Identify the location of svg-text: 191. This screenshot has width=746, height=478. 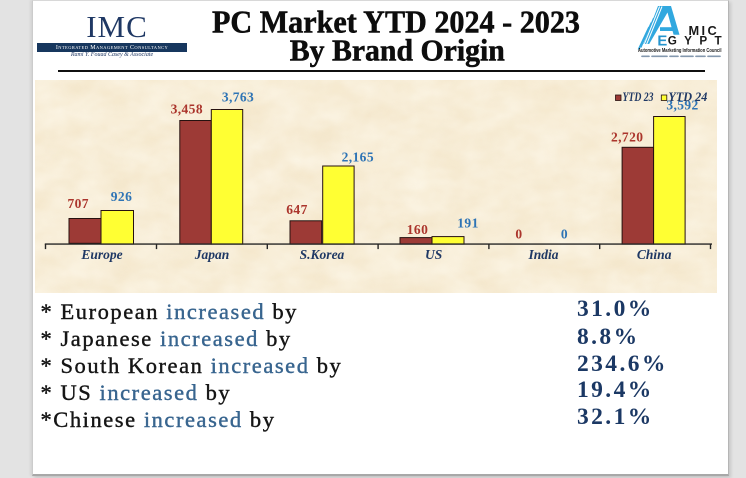
(467, 223).